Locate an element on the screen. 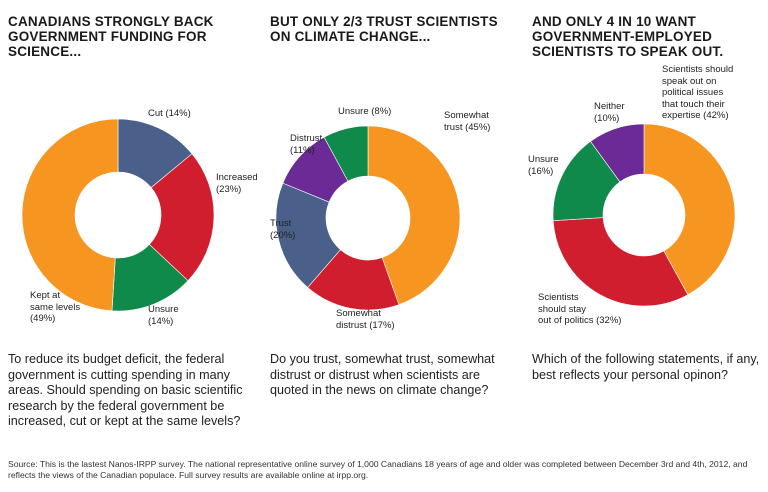 The width and height of the screenshot is (768, 492). slice-label: Kept at same levels (49%) is located at coordinates (55, 307).